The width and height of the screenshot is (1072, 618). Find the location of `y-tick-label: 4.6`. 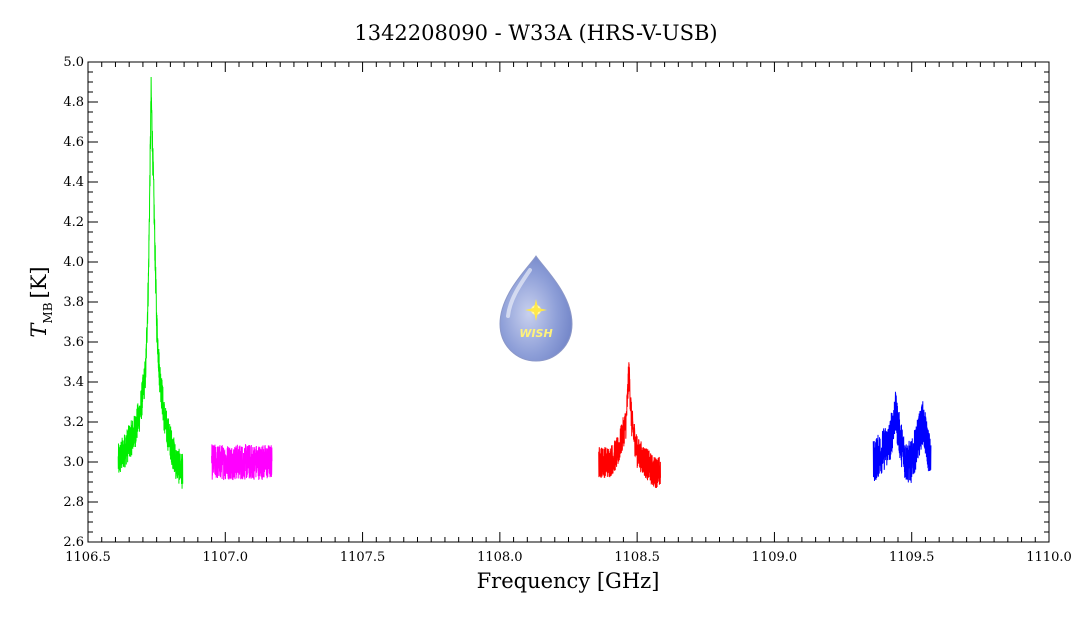

y-tick-label: 4.6 is located at coordinates (73, 142).